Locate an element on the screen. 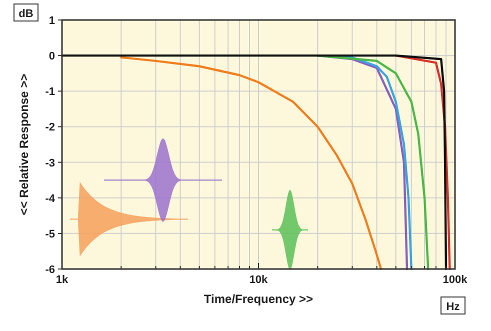  y-tick-label: -1 is located at coordinates (50, 92).